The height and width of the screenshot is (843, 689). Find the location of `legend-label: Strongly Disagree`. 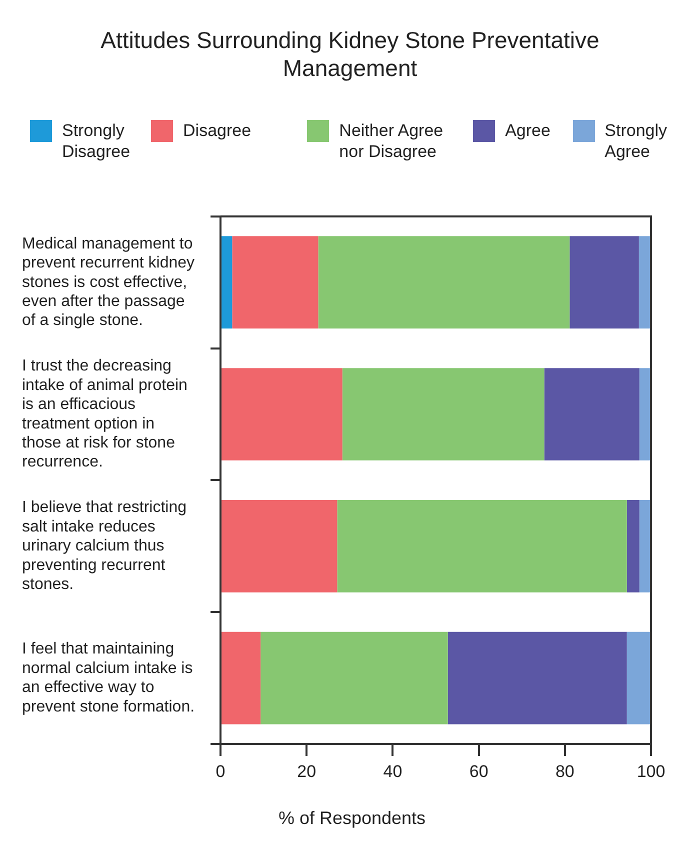

legend-label: Strongly Disagree is located at coordinates (97, 141).